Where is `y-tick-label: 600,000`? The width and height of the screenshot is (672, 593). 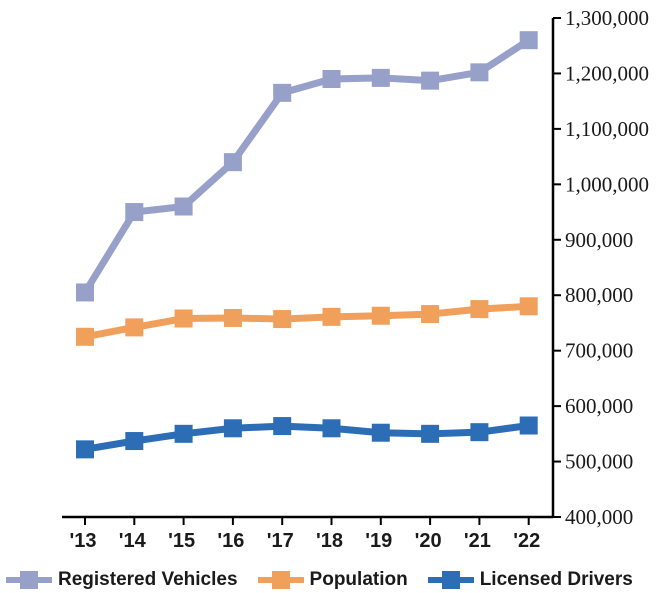 y-tick-label: 600,000 is located at coordinates (599, 406).